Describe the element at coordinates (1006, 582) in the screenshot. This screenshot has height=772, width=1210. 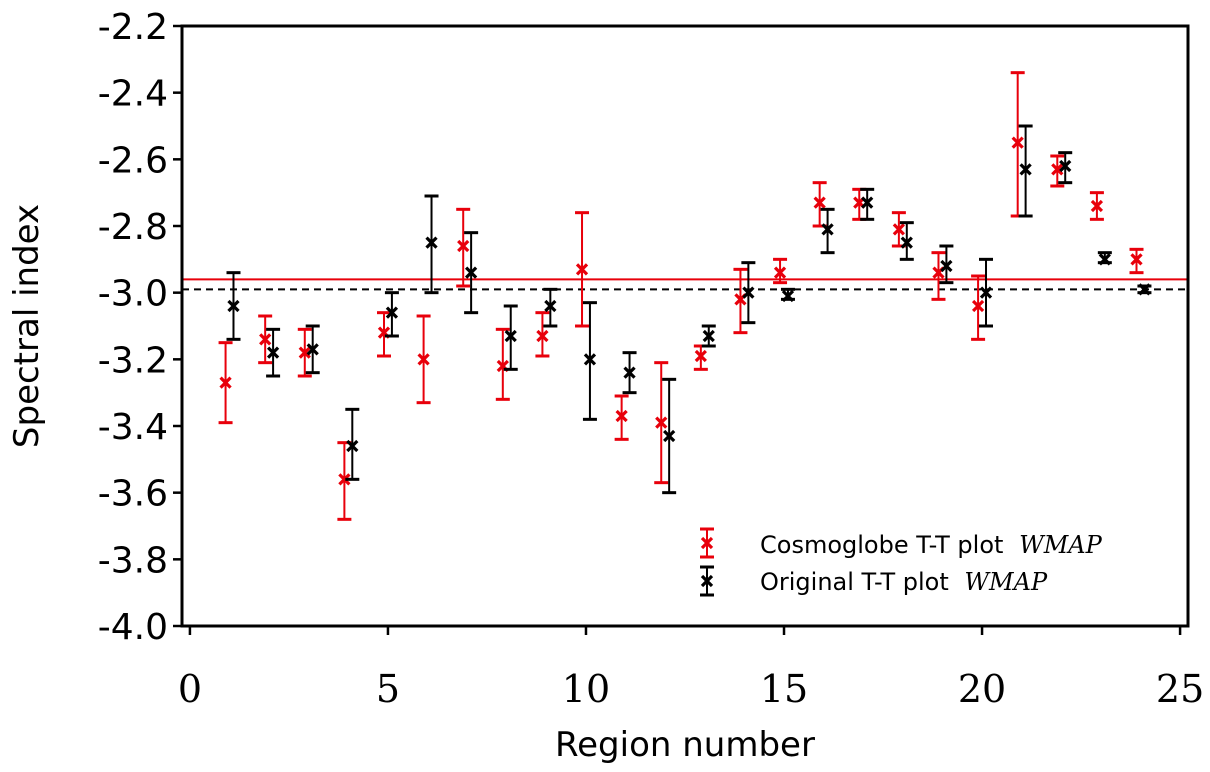
I see `legend-series-math-original: WMAP` at that location.